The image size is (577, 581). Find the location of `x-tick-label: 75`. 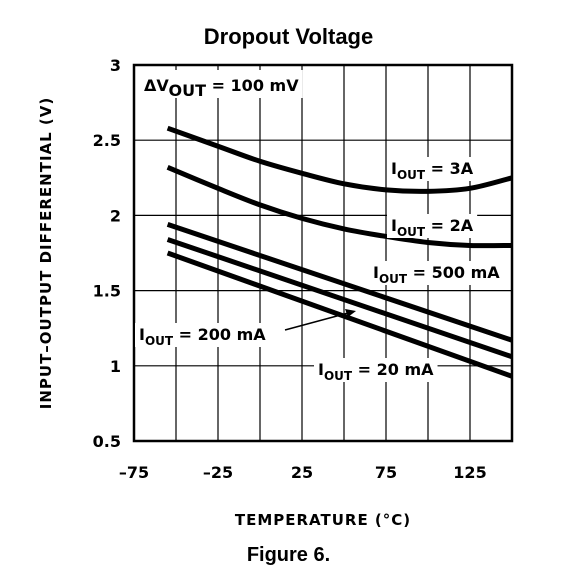

x-tick-label: 75 is located at coordinates (386, 472).